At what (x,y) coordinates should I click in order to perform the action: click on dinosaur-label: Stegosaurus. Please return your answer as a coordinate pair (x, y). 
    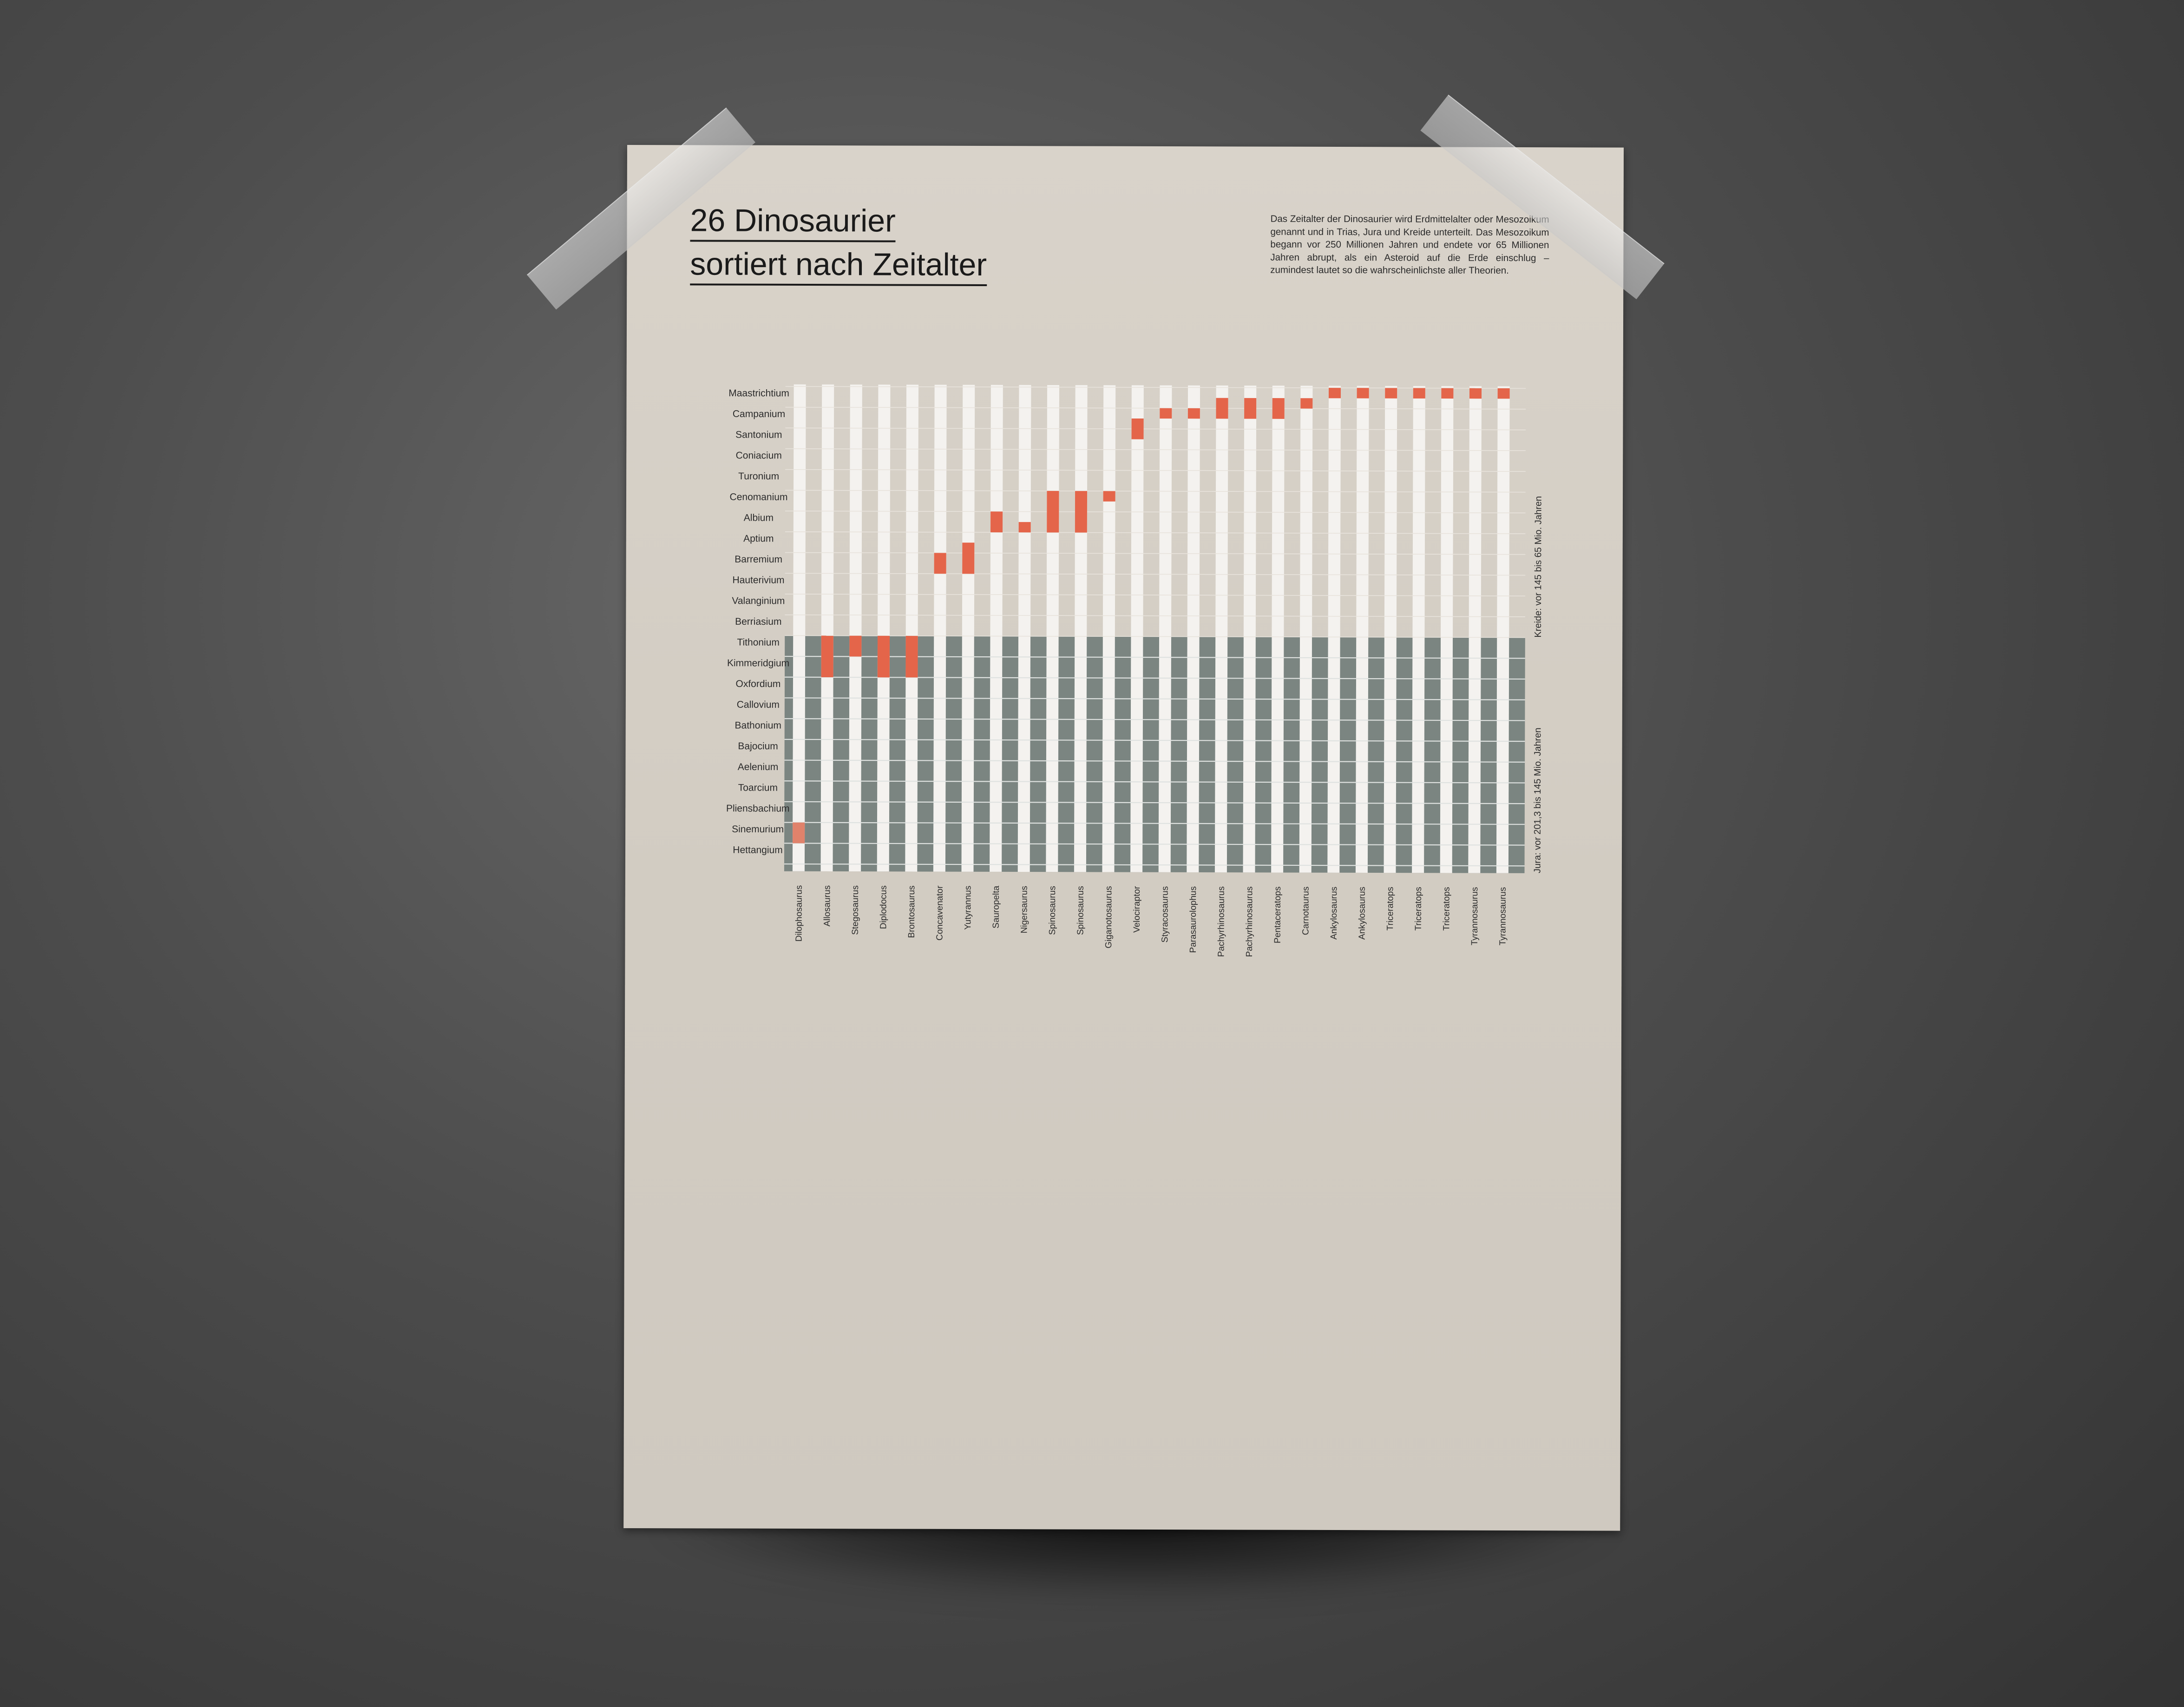
    Looking at the image, I should click on (855, 910).